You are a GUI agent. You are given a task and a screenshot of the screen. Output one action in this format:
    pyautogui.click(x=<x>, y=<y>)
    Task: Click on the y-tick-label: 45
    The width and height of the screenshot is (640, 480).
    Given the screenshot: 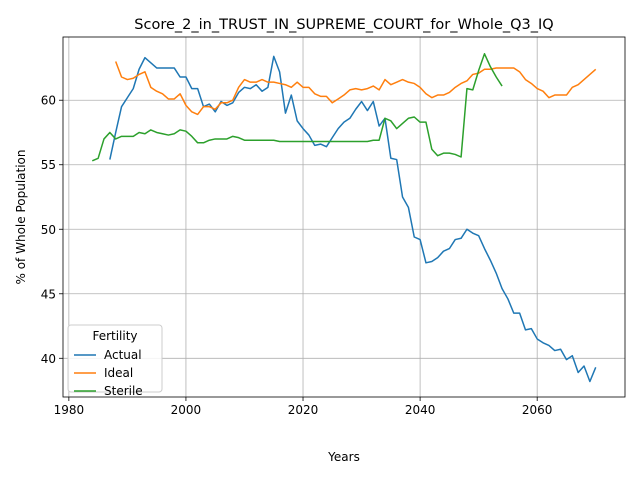 What is the action you would take?
    pyautogui.click(x=48, y=294)
    